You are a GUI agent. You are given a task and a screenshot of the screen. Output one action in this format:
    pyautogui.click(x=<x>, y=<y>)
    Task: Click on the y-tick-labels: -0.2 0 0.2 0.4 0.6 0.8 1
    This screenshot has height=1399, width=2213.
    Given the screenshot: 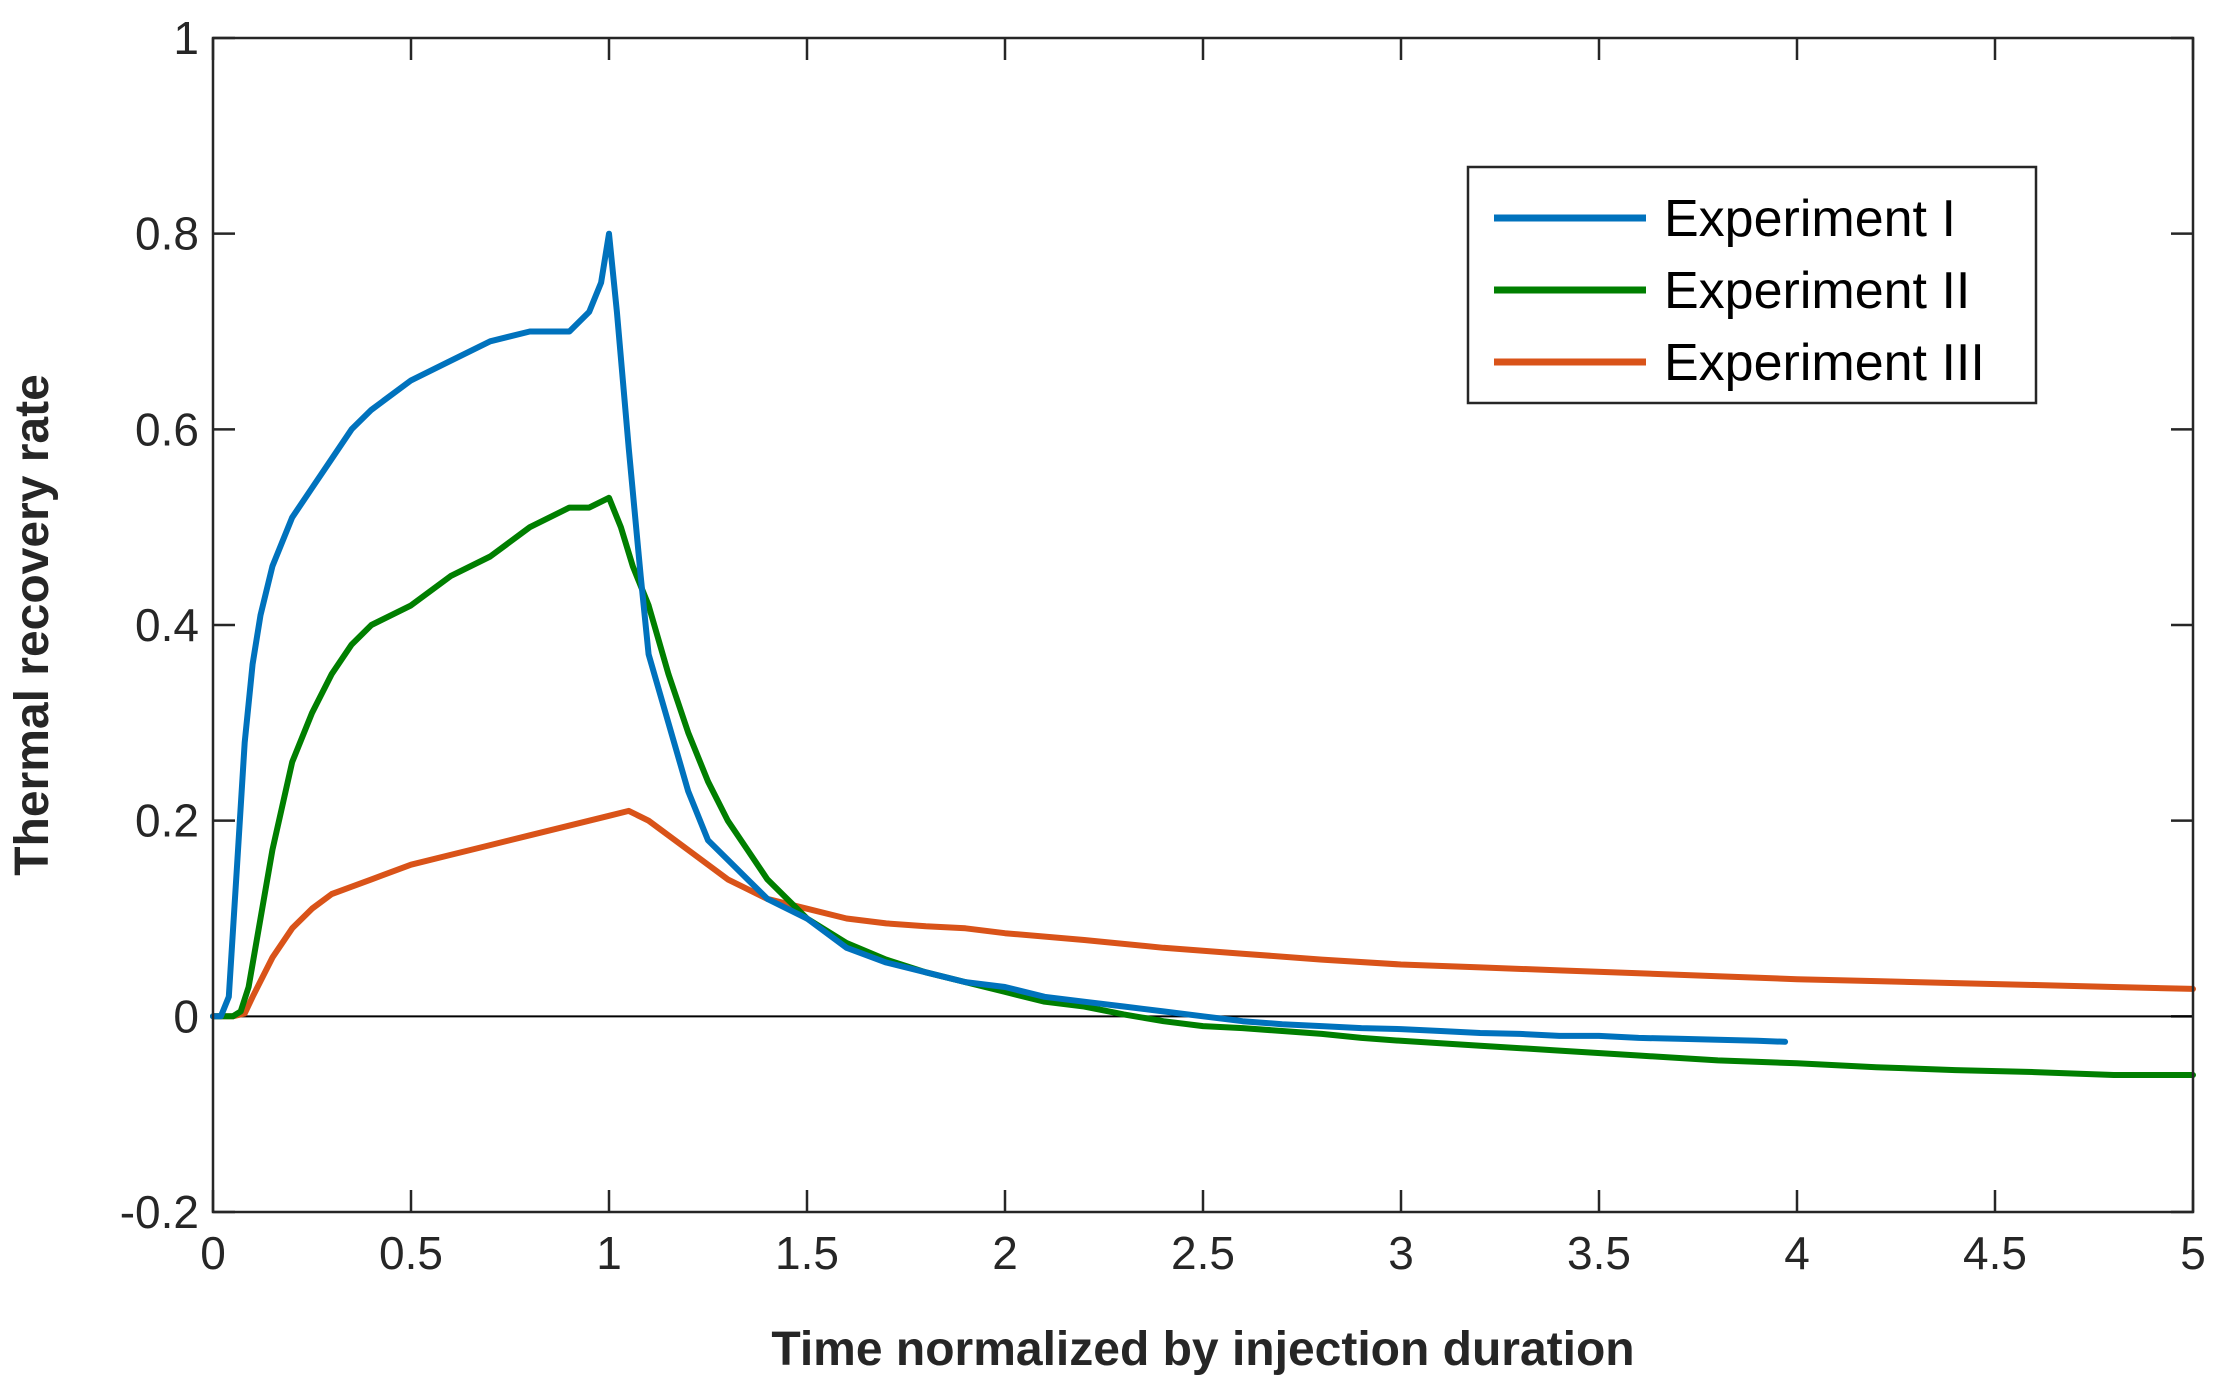 What is the action you would take?
    pyautogui.click(x=159, y=625)
    